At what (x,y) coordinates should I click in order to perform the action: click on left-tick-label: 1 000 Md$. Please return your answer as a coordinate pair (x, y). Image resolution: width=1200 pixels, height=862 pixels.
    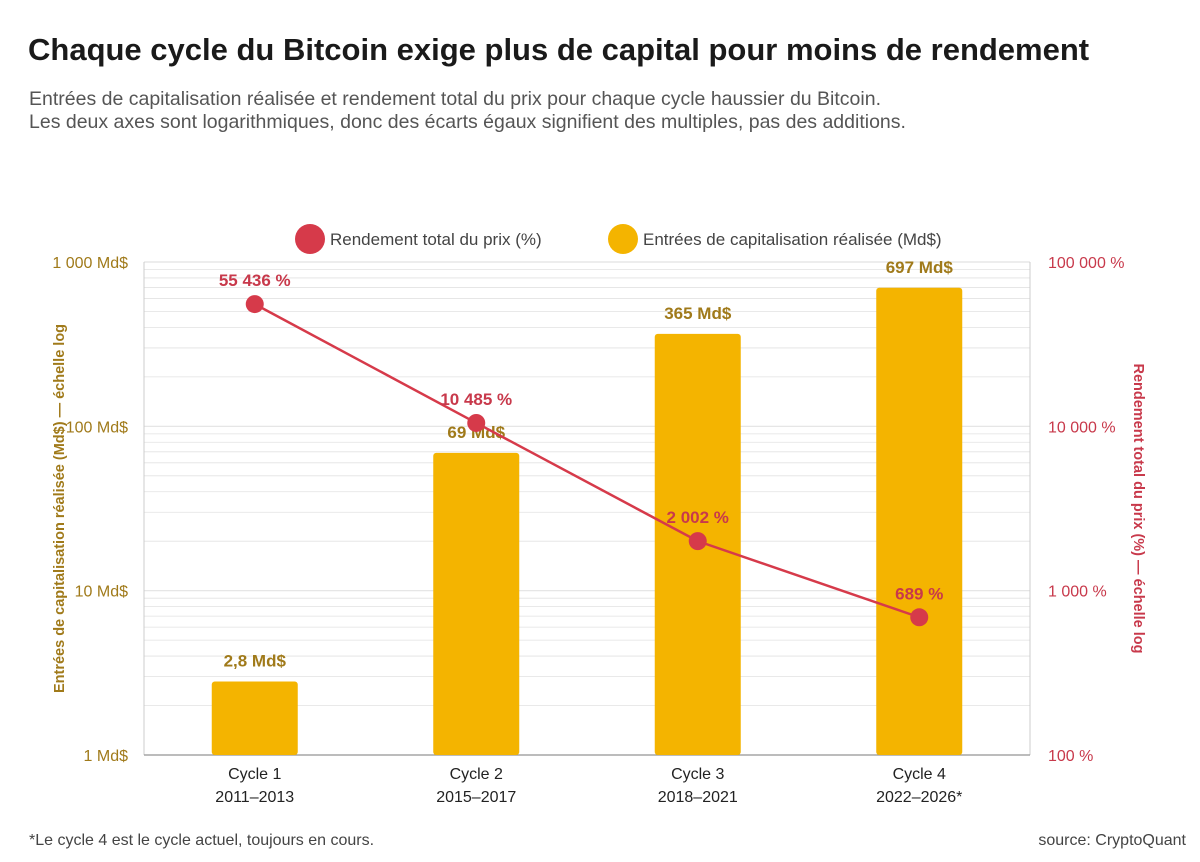
    Looking at the image, I should click on (90, 263).